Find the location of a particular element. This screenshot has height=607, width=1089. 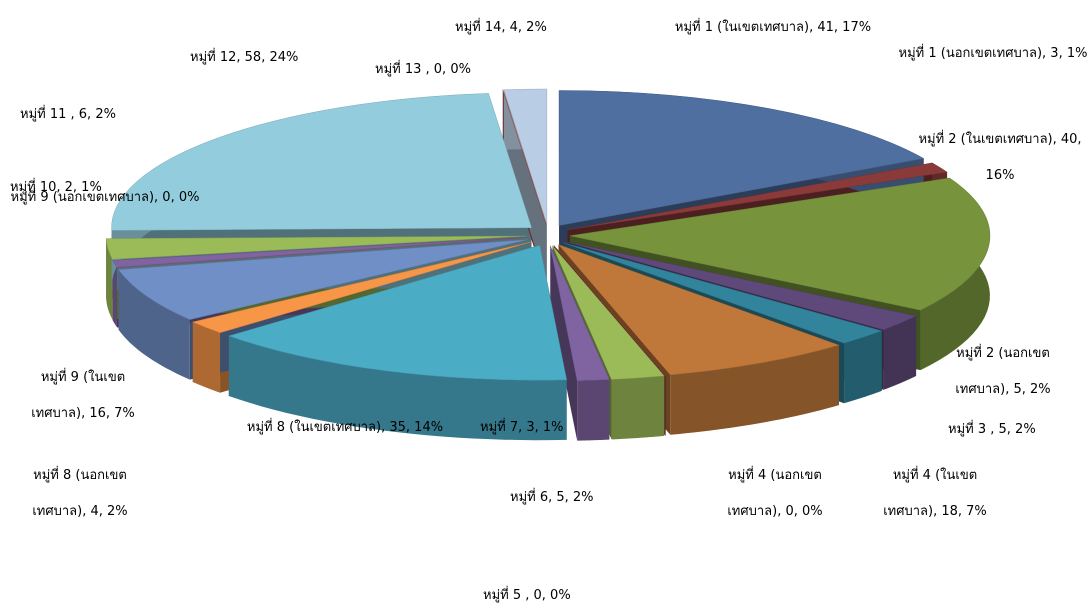

data-label: หมู่ที่ 9 (ในเขต เทศบาล), 16, 7% is located at coordinates (83, 395).